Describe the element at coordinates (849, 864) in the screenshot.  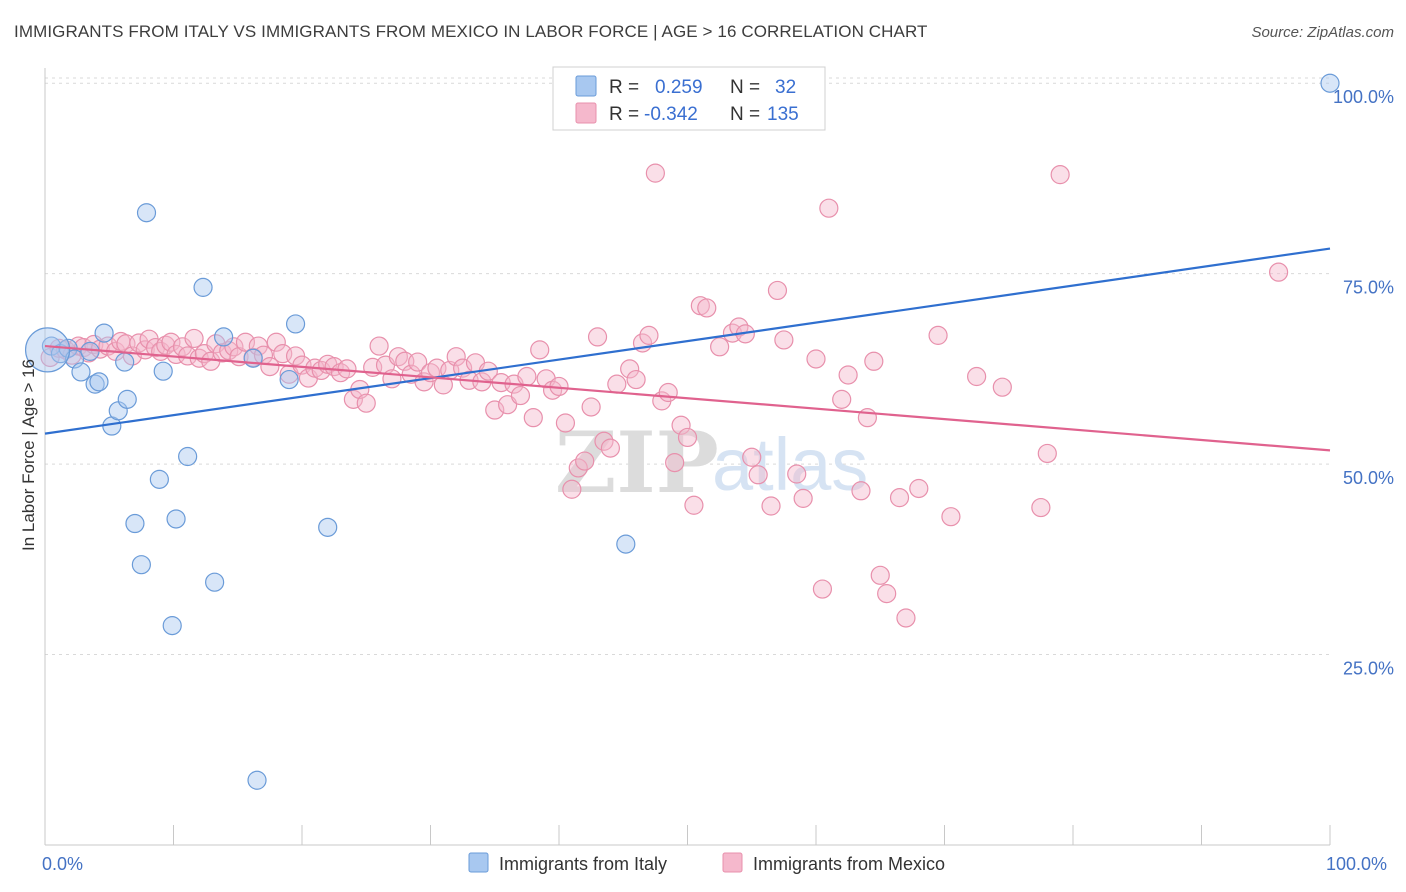
I see `bottom-legend-label-mexico: Immigrants from Mexico` at that location.